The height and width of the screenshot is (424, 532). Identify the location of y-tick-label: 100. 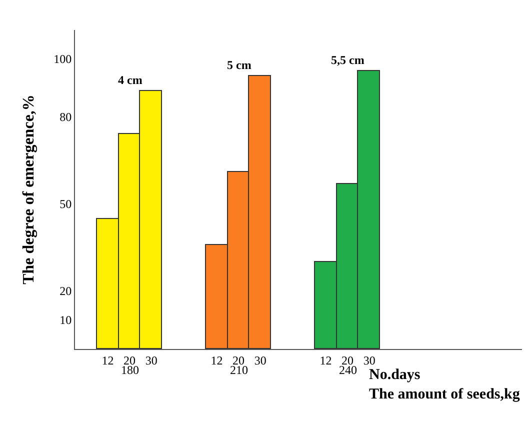
(63, 59).